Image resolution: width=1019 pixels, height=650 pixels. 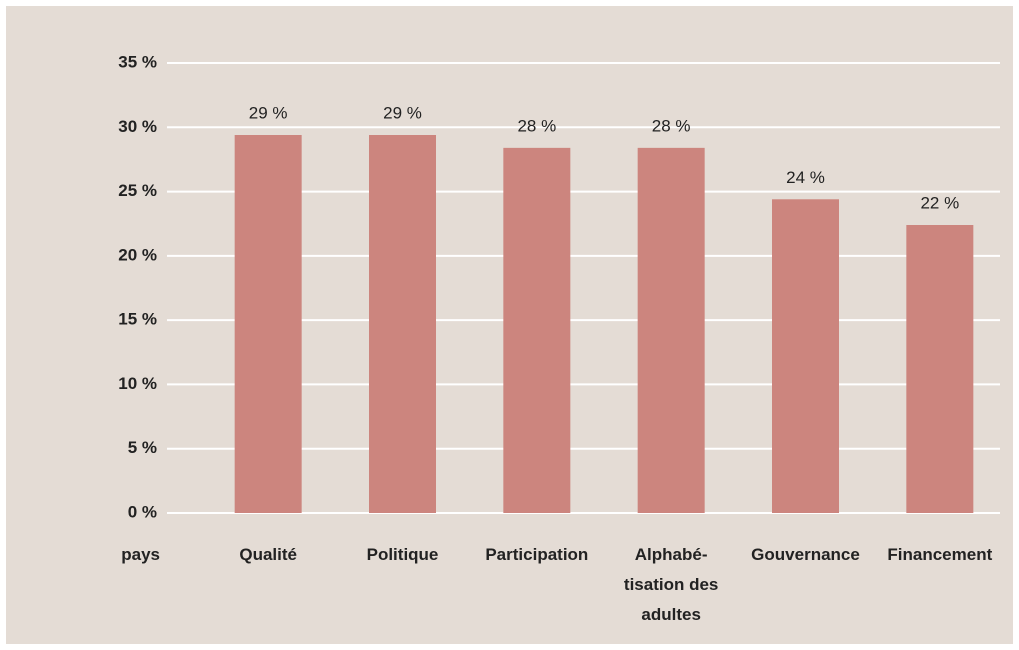 I want to click on x-tick-label: Politique, so click(x=402, y=554).